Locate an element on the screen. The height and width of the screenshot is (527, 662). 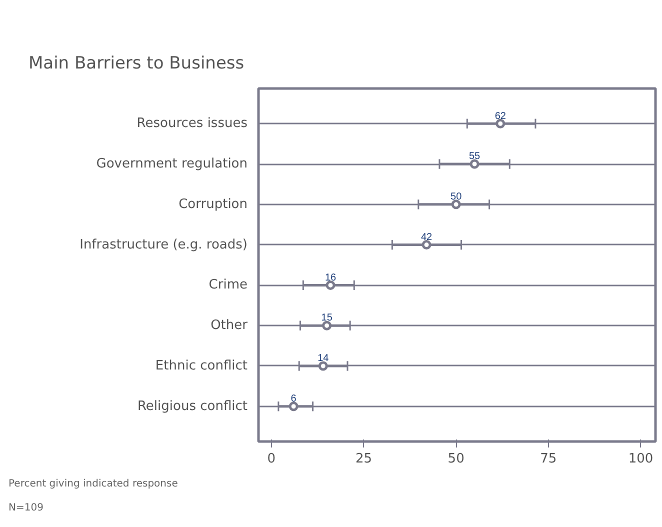
y-tick-label: Government regulation is located at coordinates (172, 164).